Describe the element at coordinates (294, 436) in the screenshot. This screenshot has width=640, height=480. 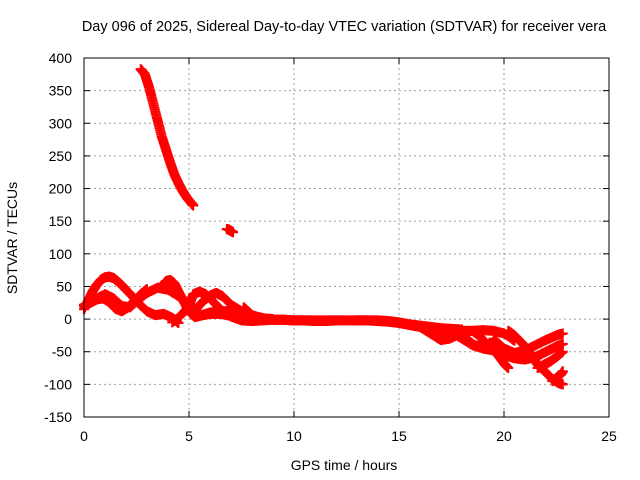
I see `x-tick-label: 10` at that location.